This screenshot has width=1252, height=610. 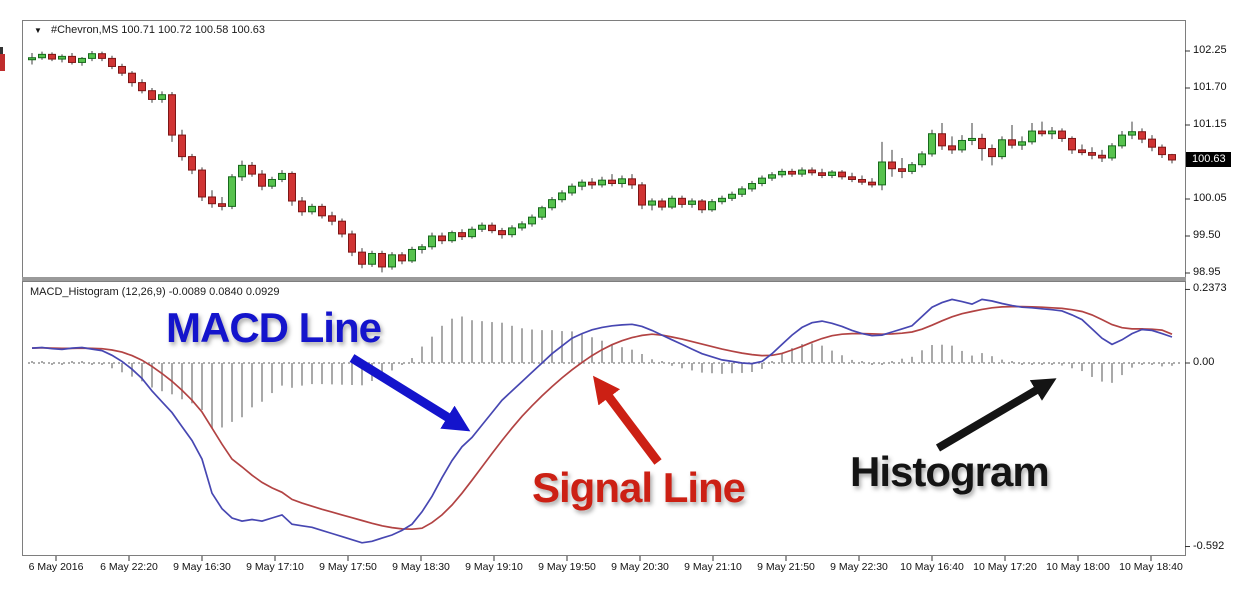 What do you see at coordinates (1210, 288) in the screenshot?
I see `macd-axis-label: 0.2373` at bounding box center [1210, 288].